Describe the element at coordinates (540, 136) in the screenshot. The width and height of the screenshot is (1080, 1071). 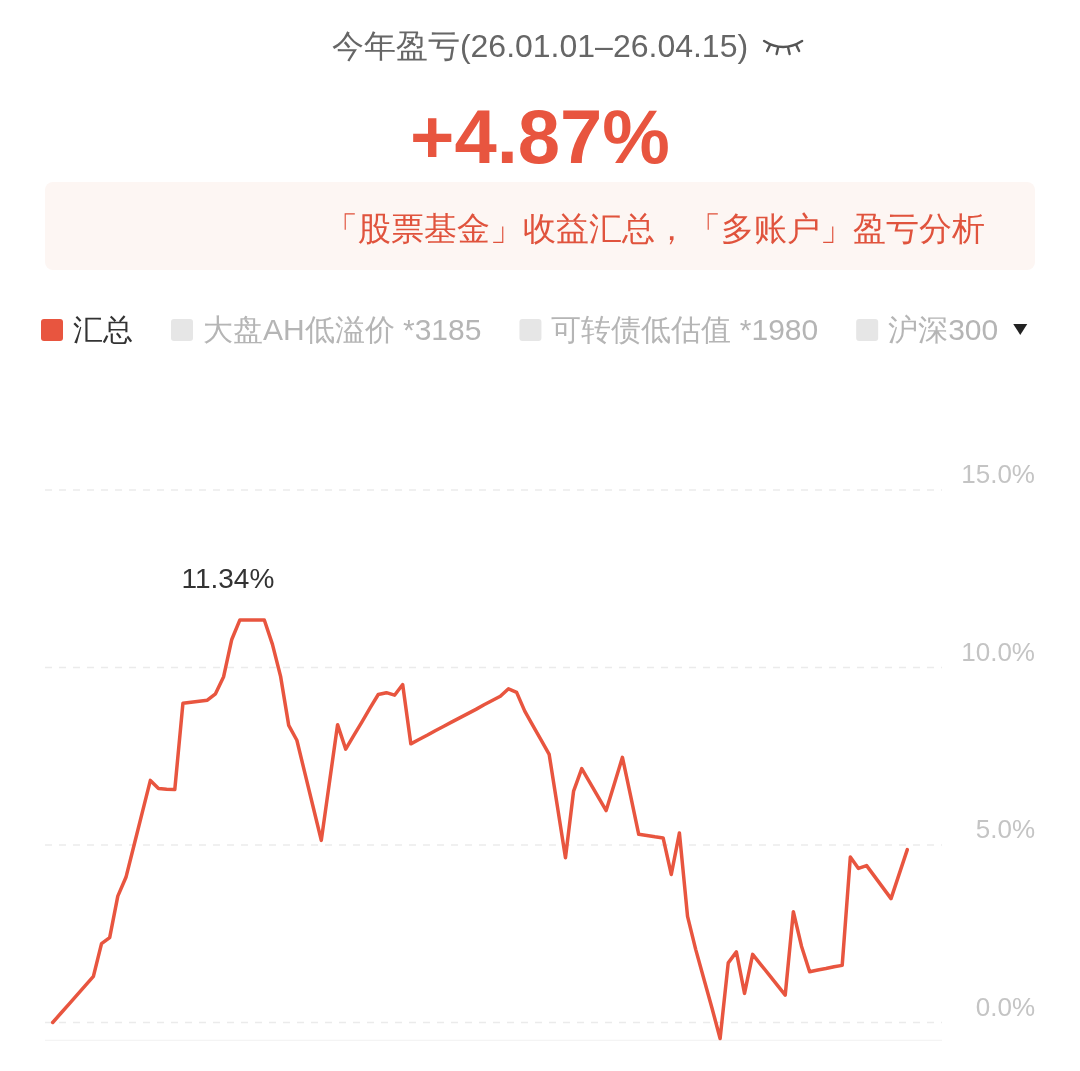
I see `subtitle: +4.87%` at that location.